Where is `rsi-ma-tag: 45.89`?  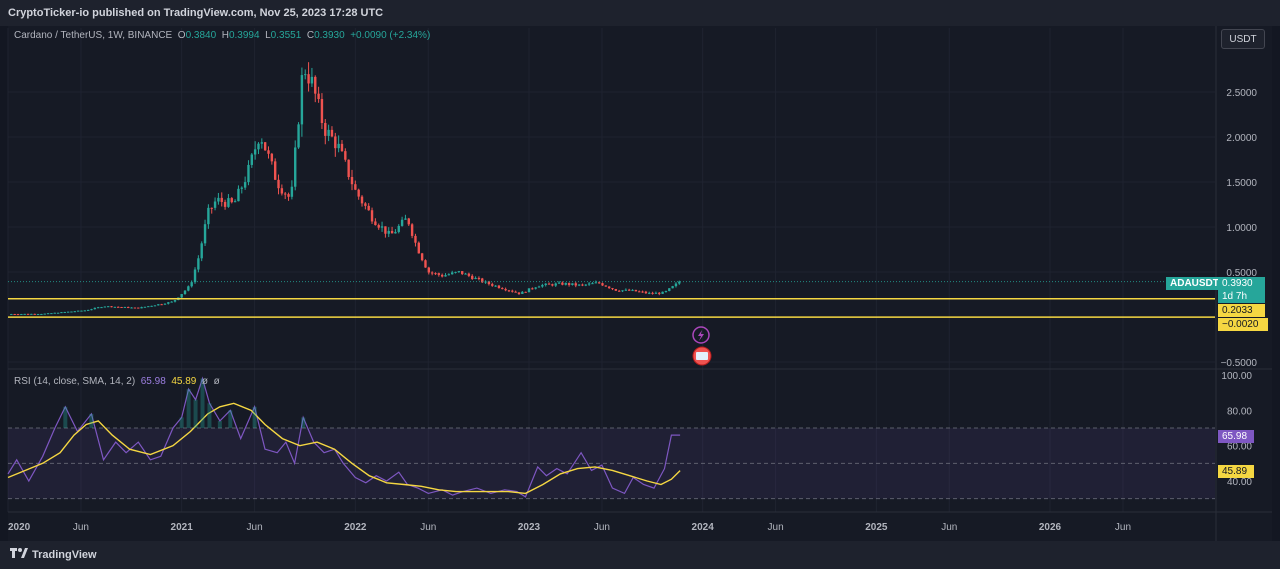
rsi-ma-tag: 45.89 is located at coordinates (1236, 471).